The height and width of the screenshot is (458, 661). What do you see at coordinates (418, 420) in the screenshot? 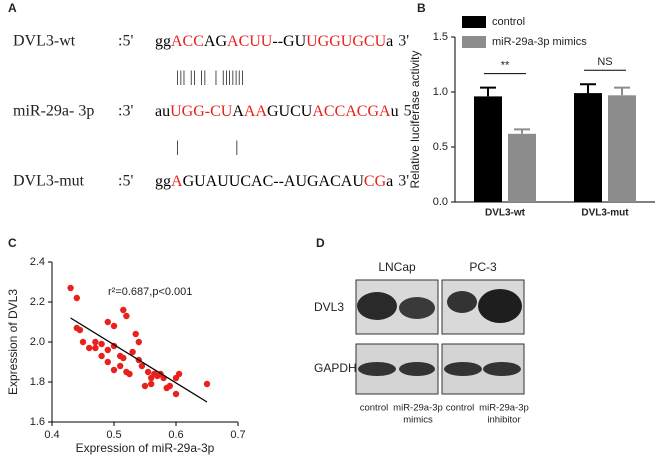
I see `lane-label: mimics` at bounding box center [418, 420].